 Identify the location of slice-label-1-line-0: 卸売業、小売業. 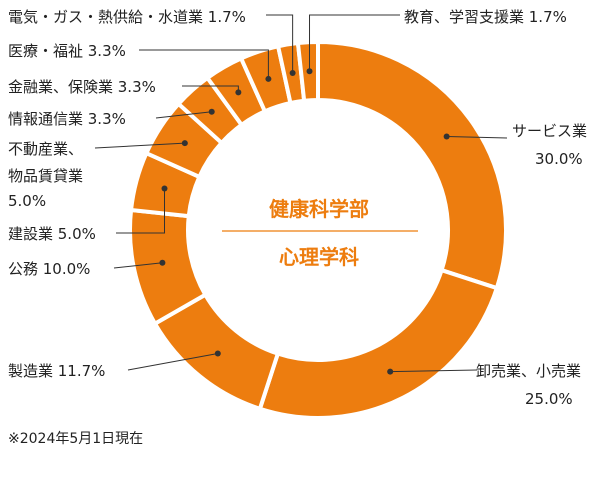
(528, 371).